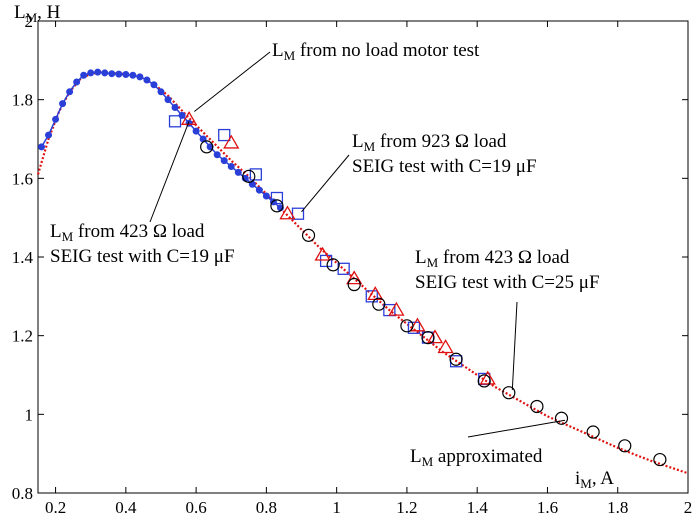 The width and height of the screenshot is (698, 518). Describe the element at coordinates (266, 507) in the screenshot. I see `x-tick-label: 0.8` at that location.